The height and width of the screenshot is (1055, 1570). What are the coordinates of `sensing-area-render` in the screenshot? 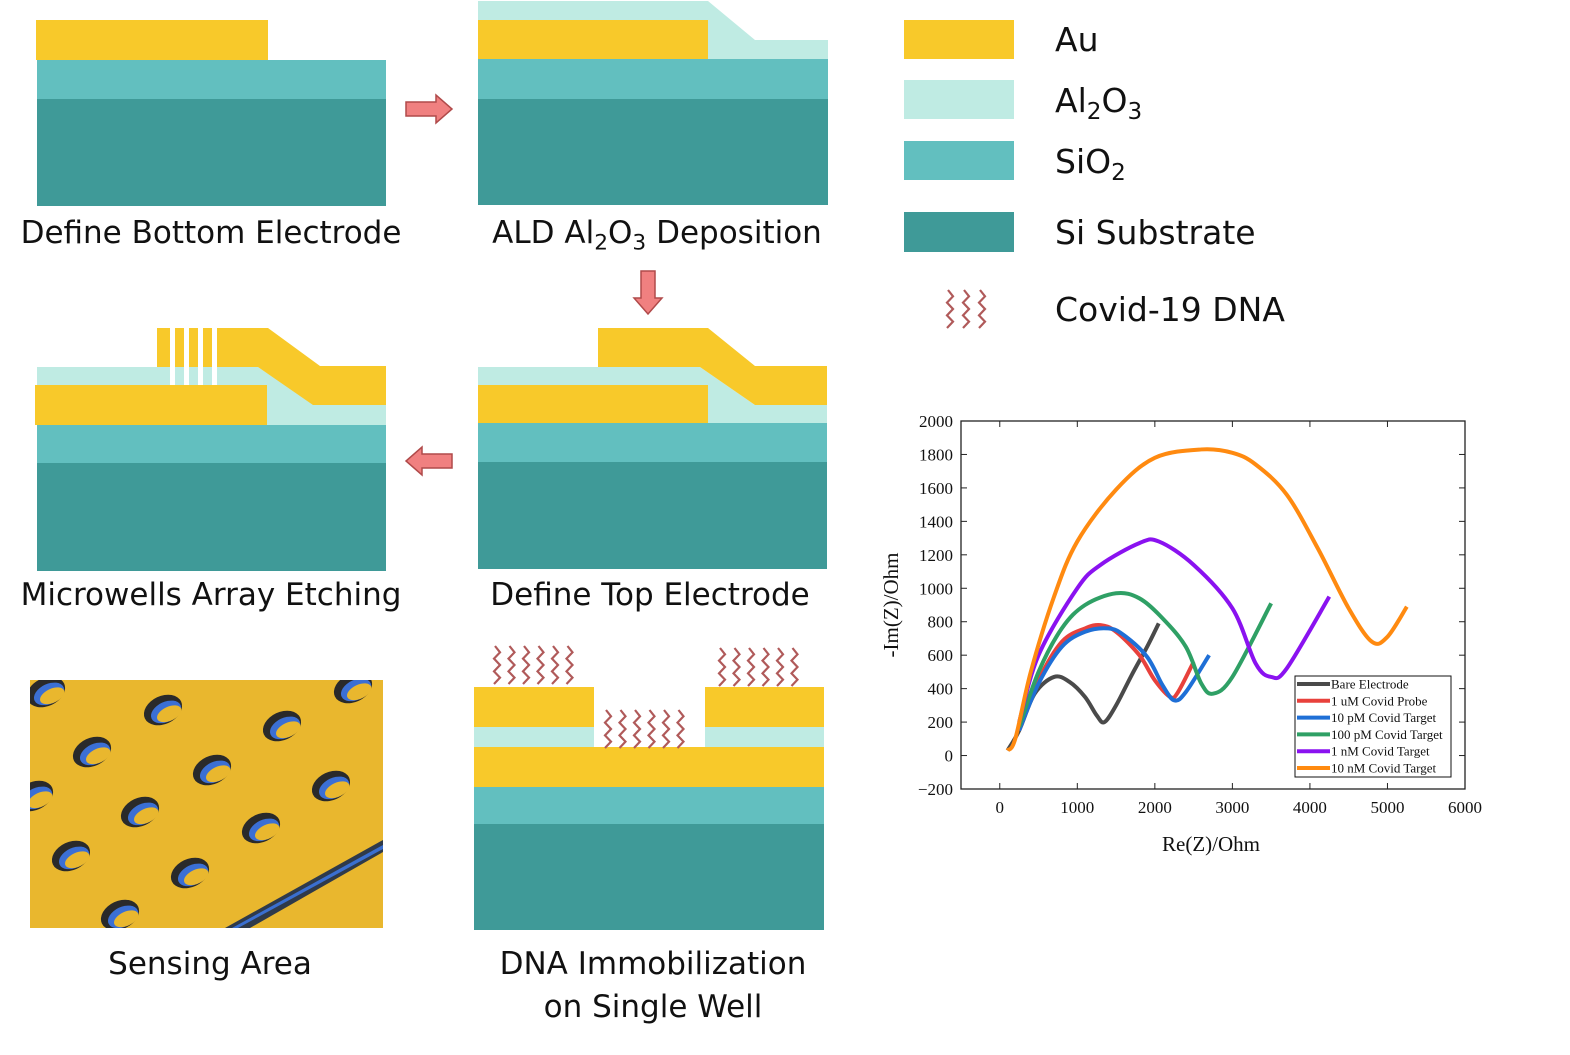 It's located at (206, 804).